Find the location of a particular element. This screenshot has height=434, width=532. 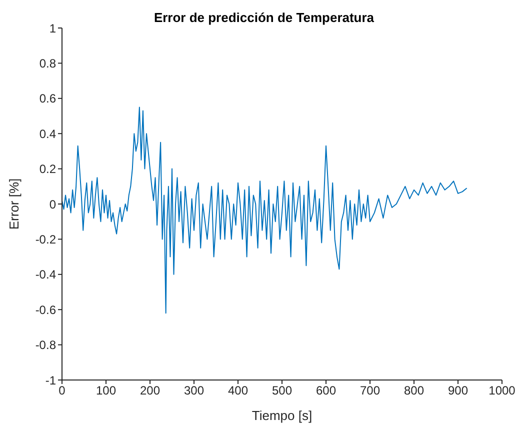

x-tick-label: 600 is located at coordinates (326, 391).